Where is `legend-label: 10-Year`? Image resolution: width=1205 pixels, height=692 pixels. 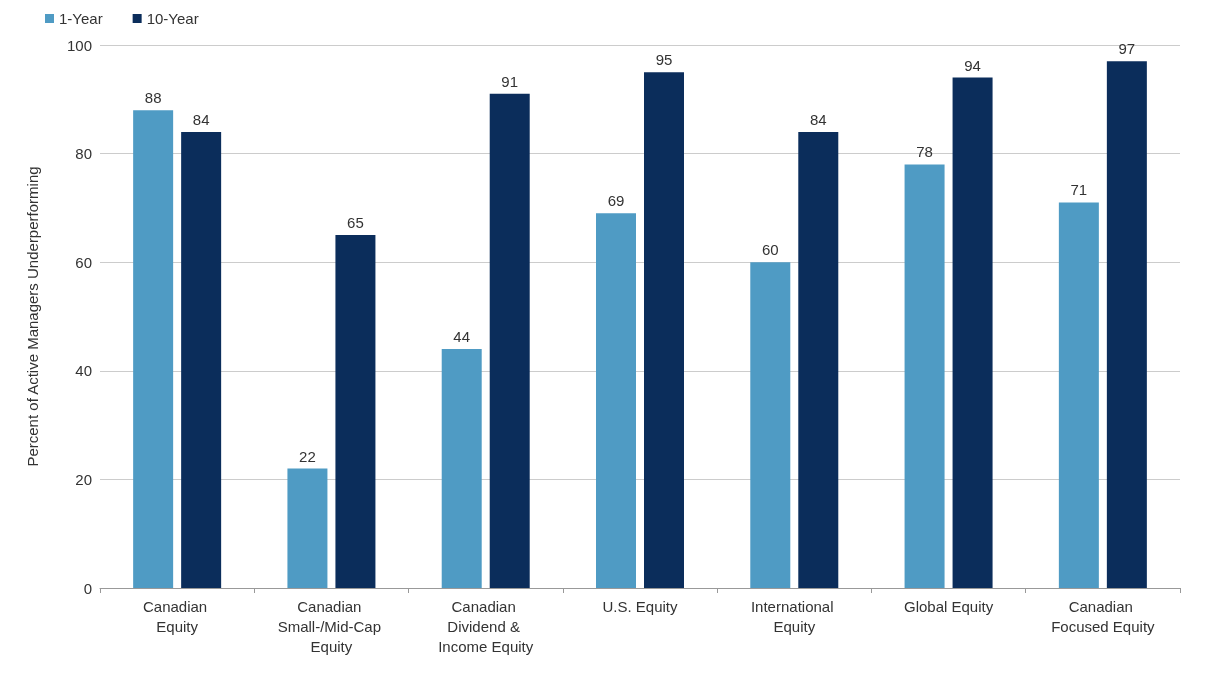 legend-label: 10-Year is located at coordinates (172, 18).